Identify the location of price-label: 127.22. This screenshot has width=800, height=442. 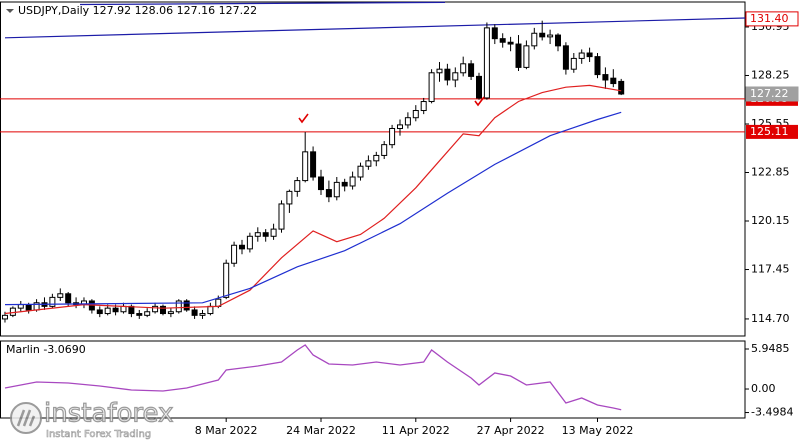
(769, 93).